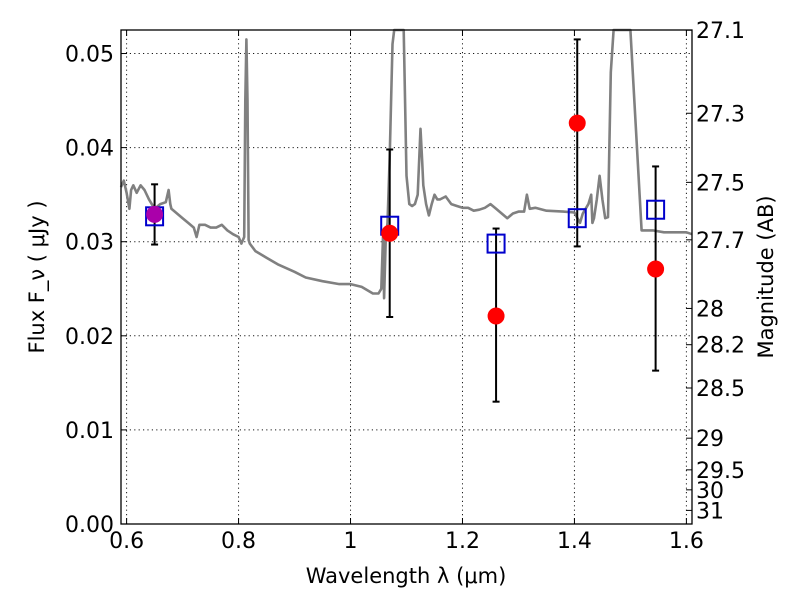 The image size is (800, 600). I want to click on x-tick-label: 1.2, so click(462, 541).